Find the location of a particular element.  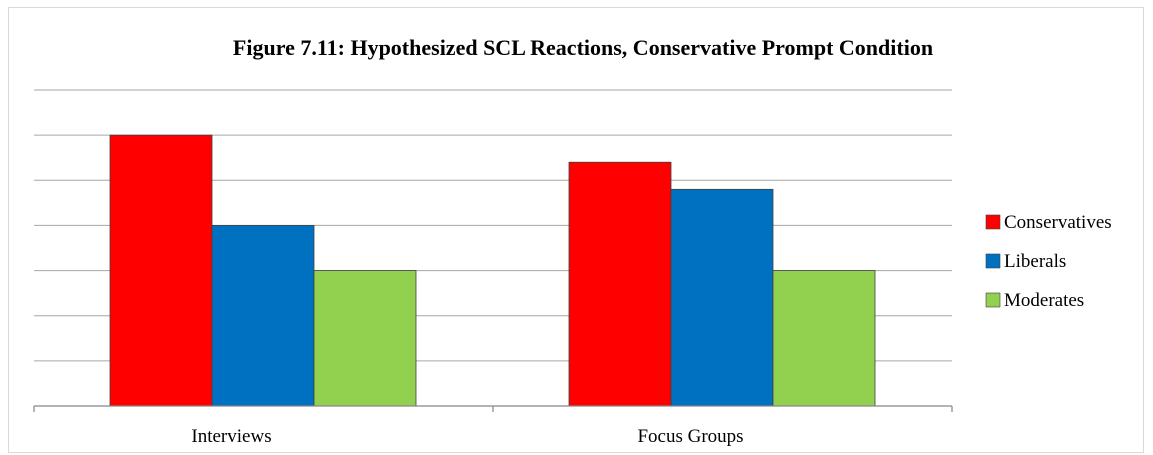

category-label: Interviews is located at coordinates (231, 436).